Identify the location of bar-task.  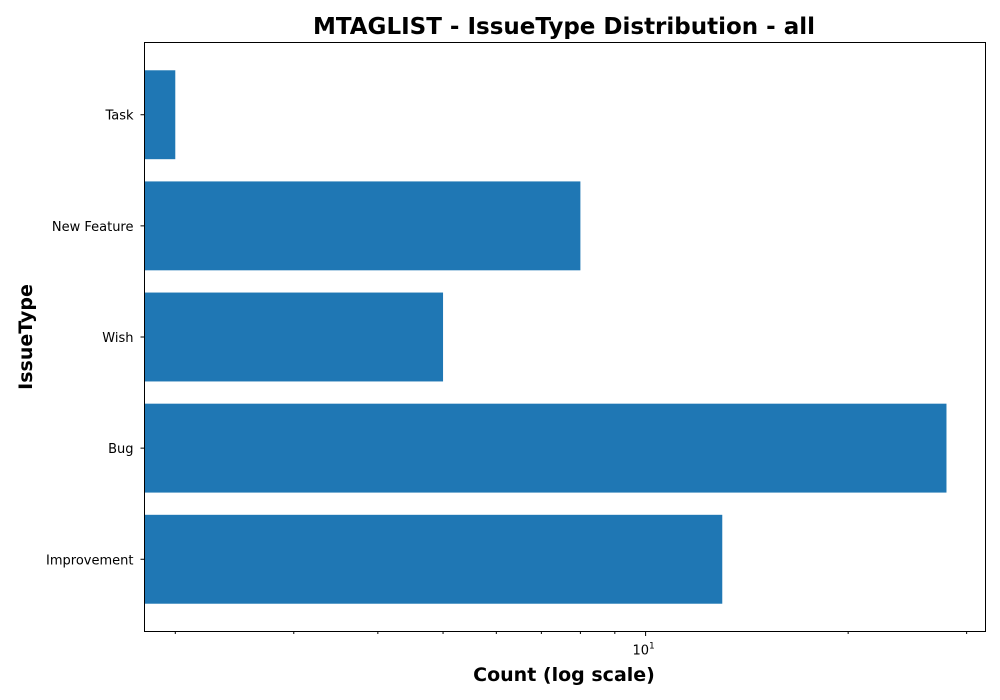
(160, 115).